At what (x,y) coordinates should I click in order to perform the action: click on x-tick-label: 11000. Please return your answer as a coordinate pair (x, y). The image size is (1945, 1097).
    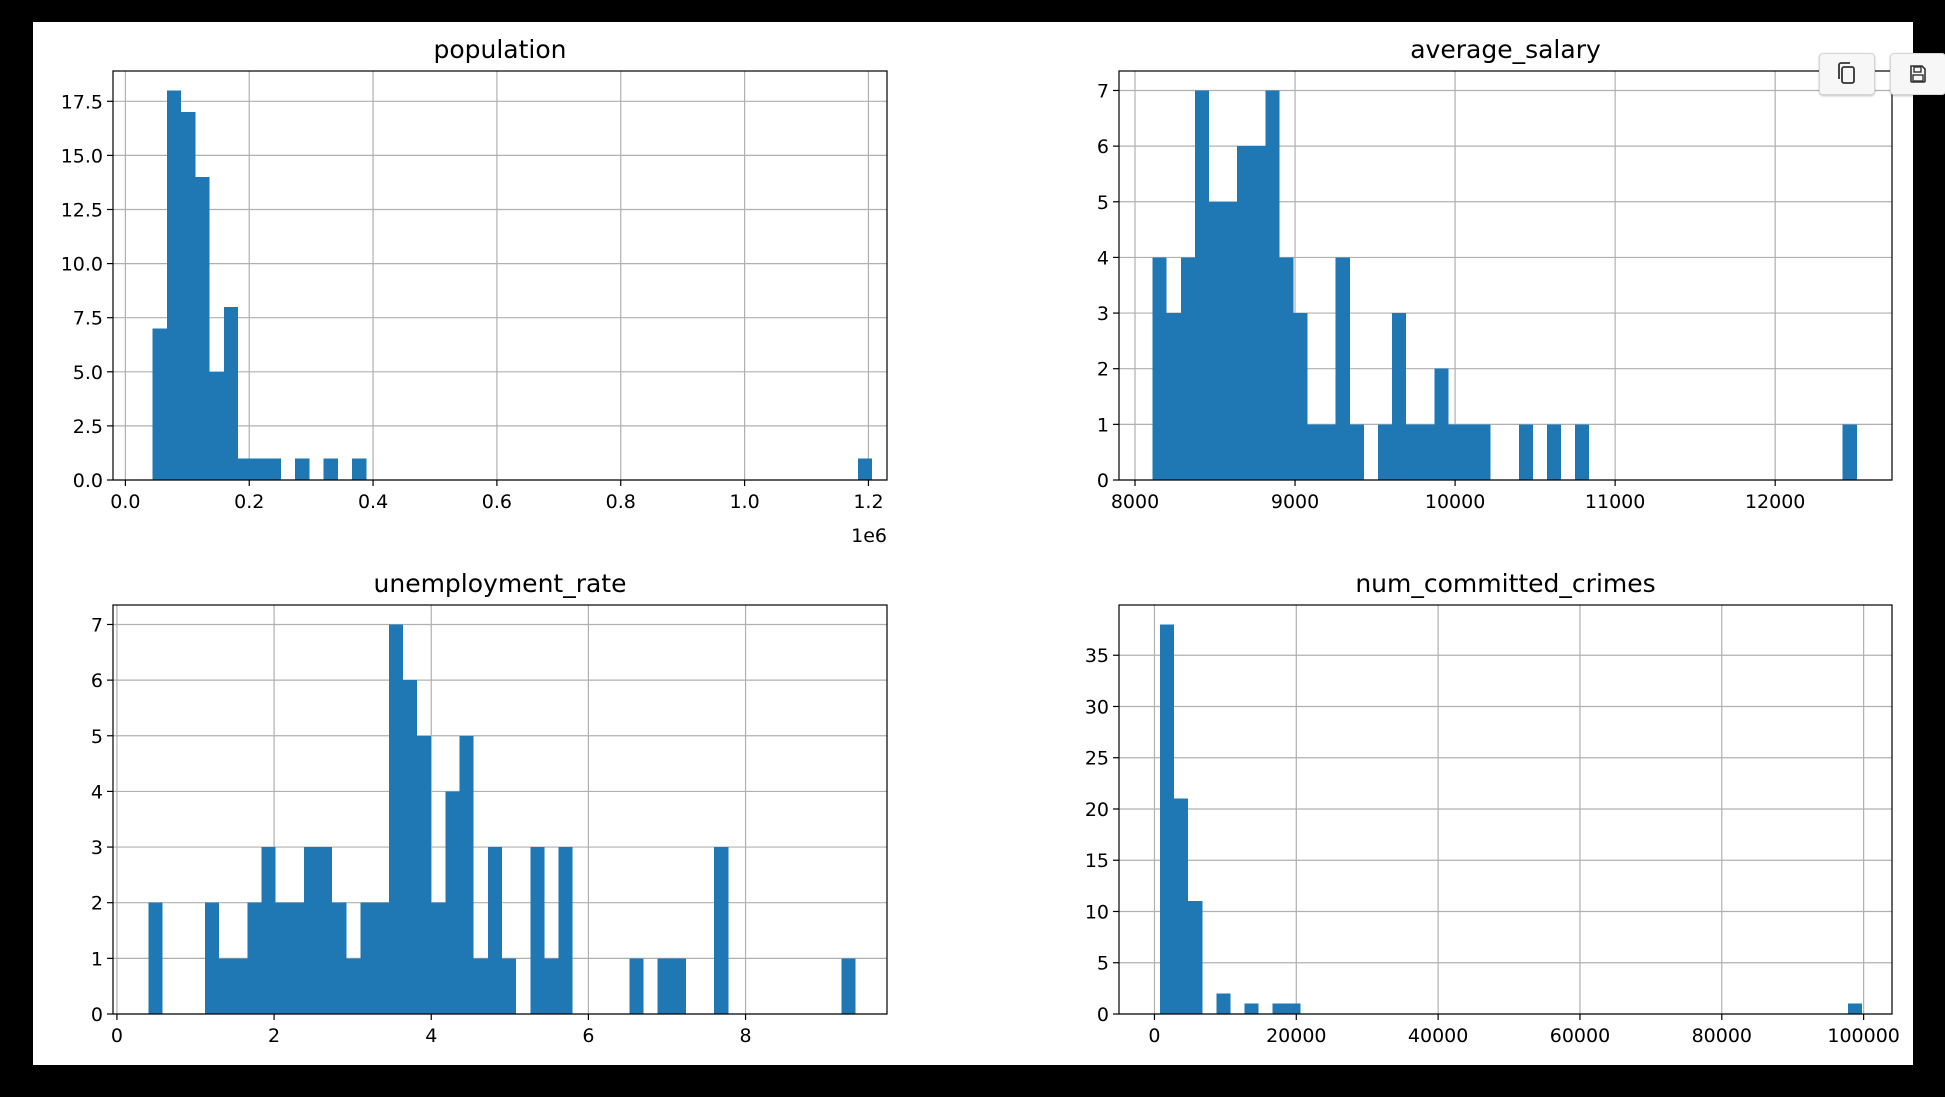
    Looking at the image, I should click on (1615, 502).